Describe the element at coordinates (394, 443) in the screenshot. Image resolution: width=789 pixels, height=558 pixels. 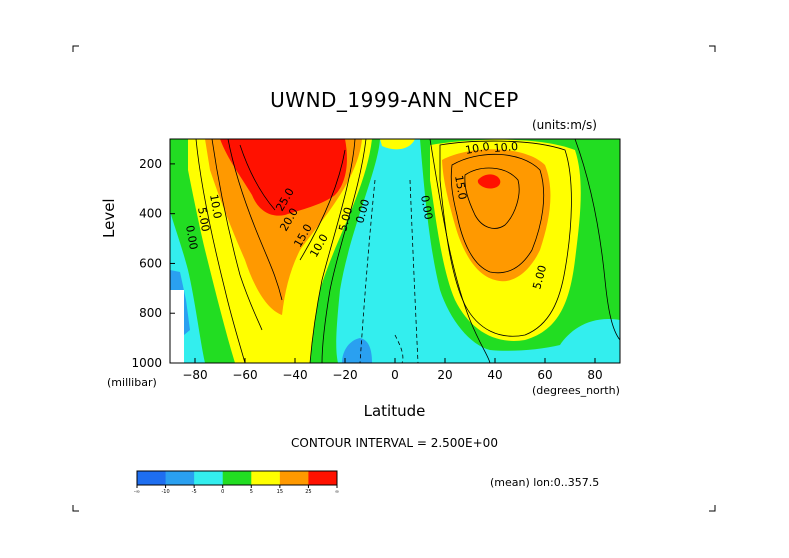
I see `contour-interval-text: CONTOUR INTERVAL = 2.500E+00` at that location.